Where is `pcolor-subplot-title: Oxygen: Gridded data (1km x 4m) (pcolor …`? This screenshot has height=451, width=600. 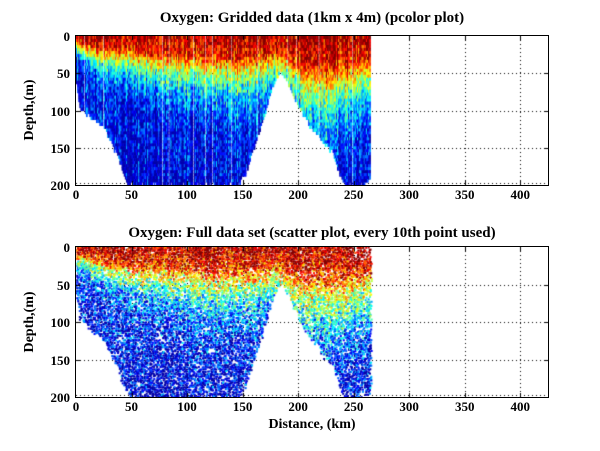 pcolor-subplot-title: Oxygen: Gridded data (1km x 4m) (pcolor … is located at coordinates (312, 18).